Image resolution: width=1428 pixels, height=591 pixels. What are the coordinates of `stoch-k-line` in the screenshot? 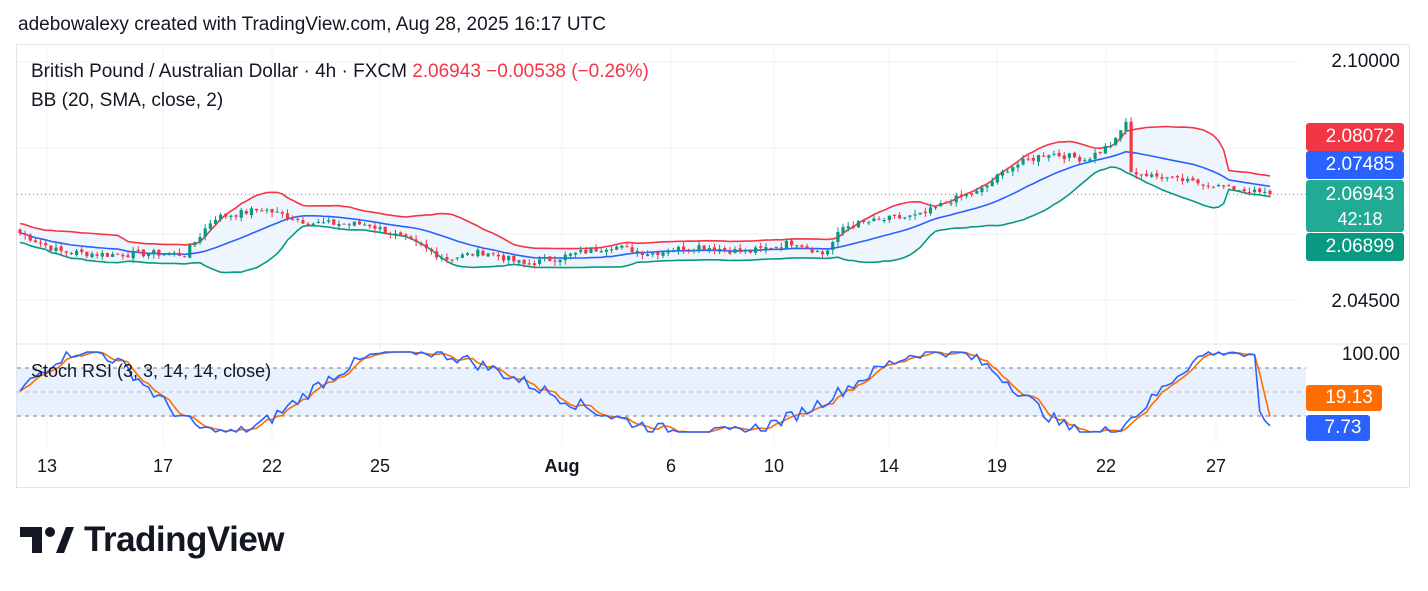 It's located at (645, 392).